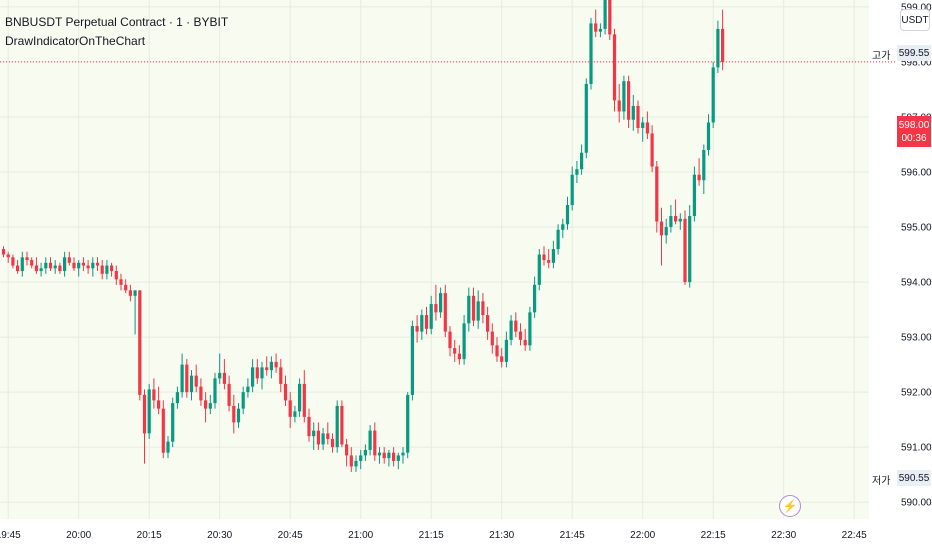  I want to click on y-tick-label: 595.00, so click(916, 228).